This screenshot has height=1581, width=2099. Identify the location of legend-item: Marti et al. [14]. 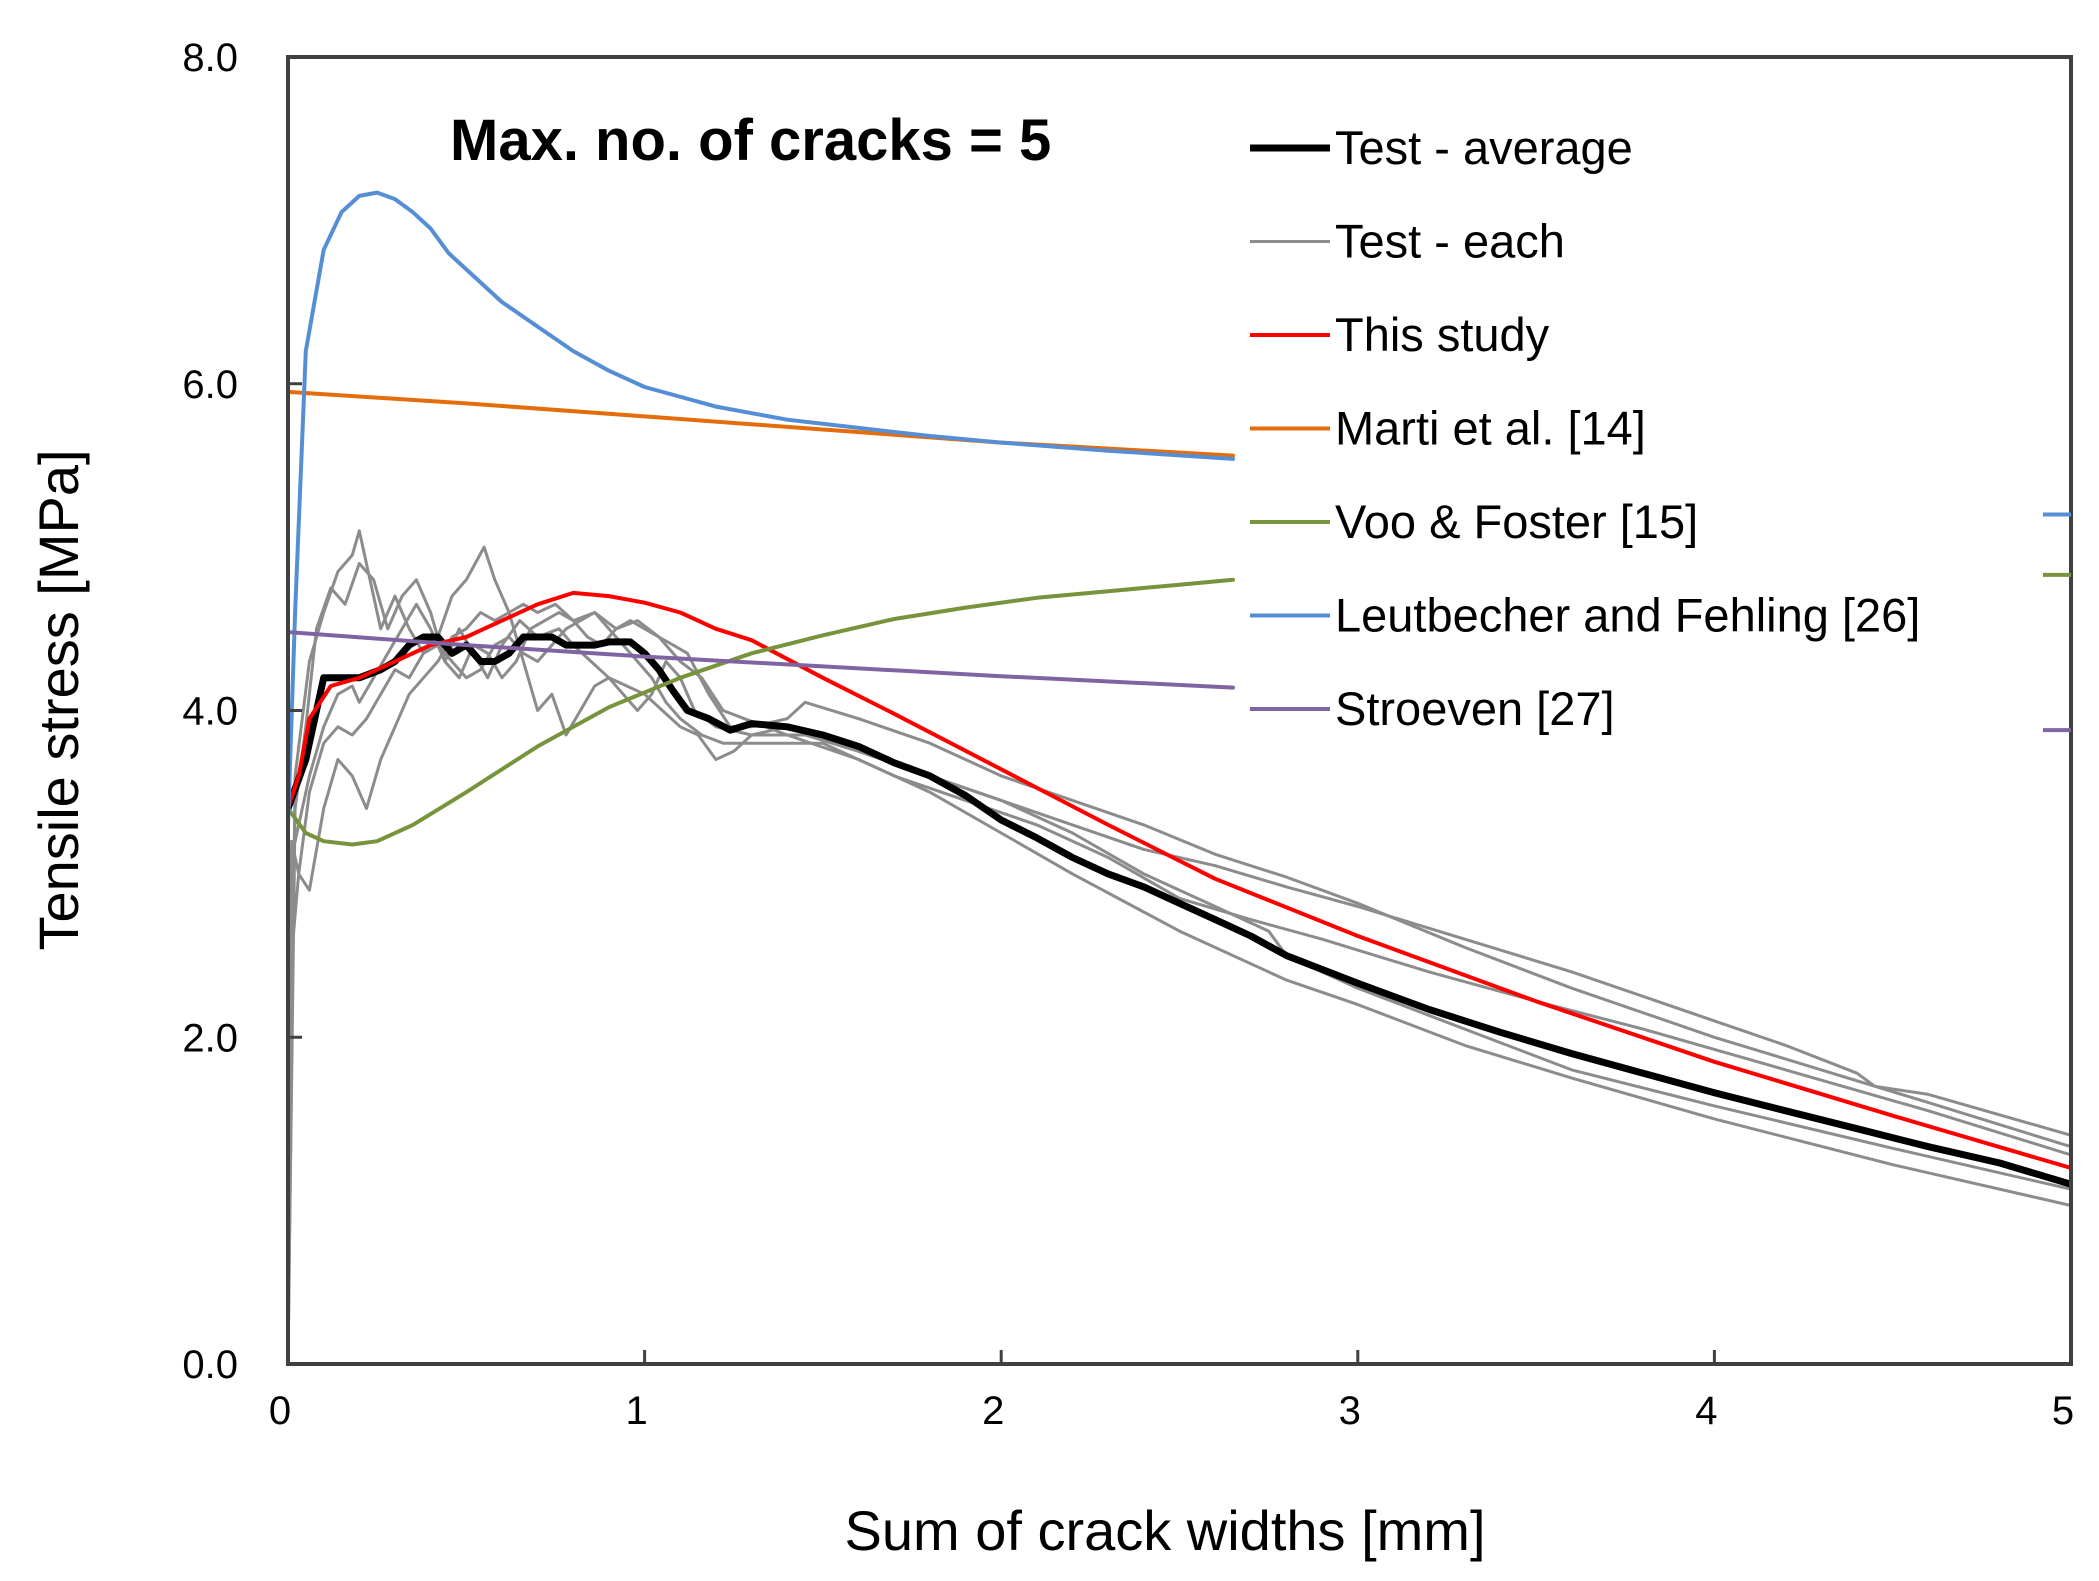
(1590, 424).